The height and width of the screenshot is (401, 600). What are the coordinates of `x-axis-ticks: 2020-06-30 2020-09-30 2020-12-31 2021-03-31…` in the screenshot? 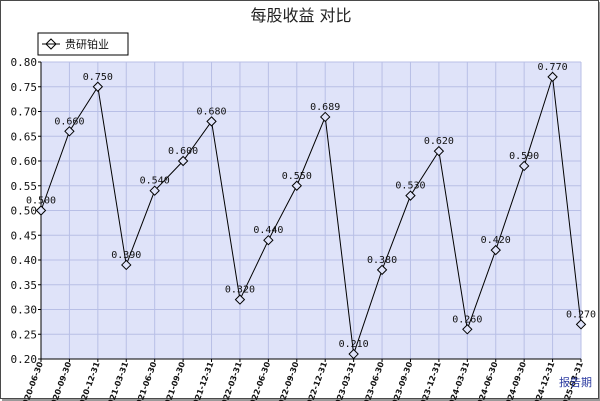 It's located at (302, 380).